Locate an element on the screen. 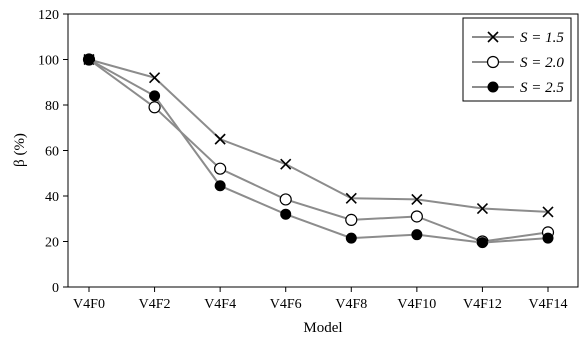 The image size is (588, 340). x-axis: V4F0 V4F2 V4F4 V4F6 V4F8 V4F10 V4F12 V4F14 is located at coordinates (320, 299).